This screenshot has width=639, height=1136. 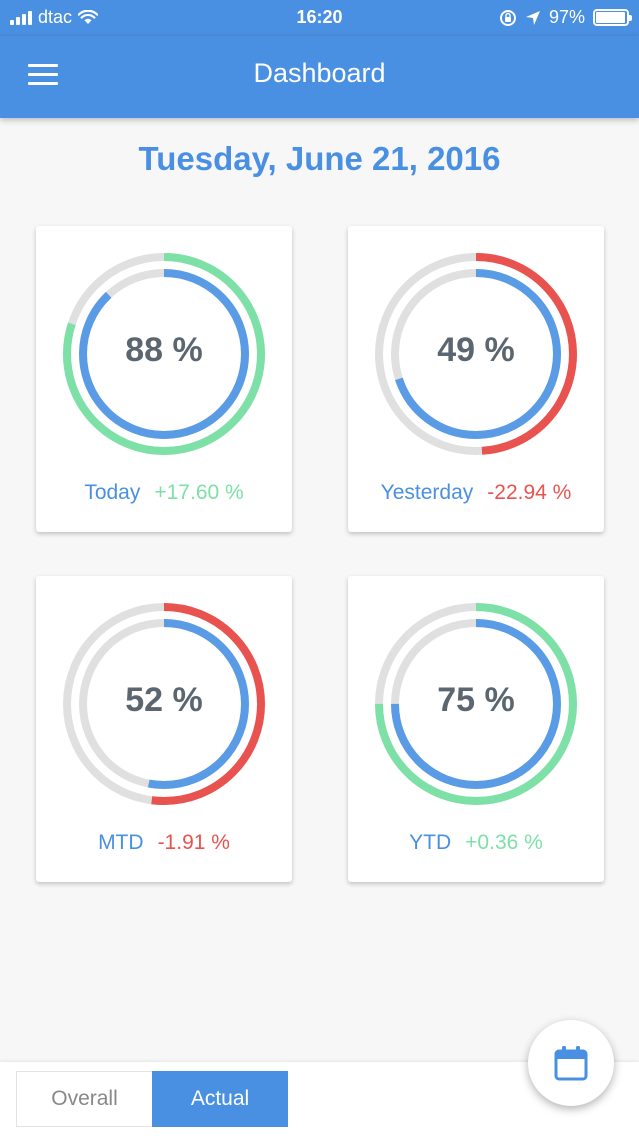 What do you see at coordinates (427, 492) in the screenshot?
I see `card-label: Yesterday` at bounding box center [427, 492].